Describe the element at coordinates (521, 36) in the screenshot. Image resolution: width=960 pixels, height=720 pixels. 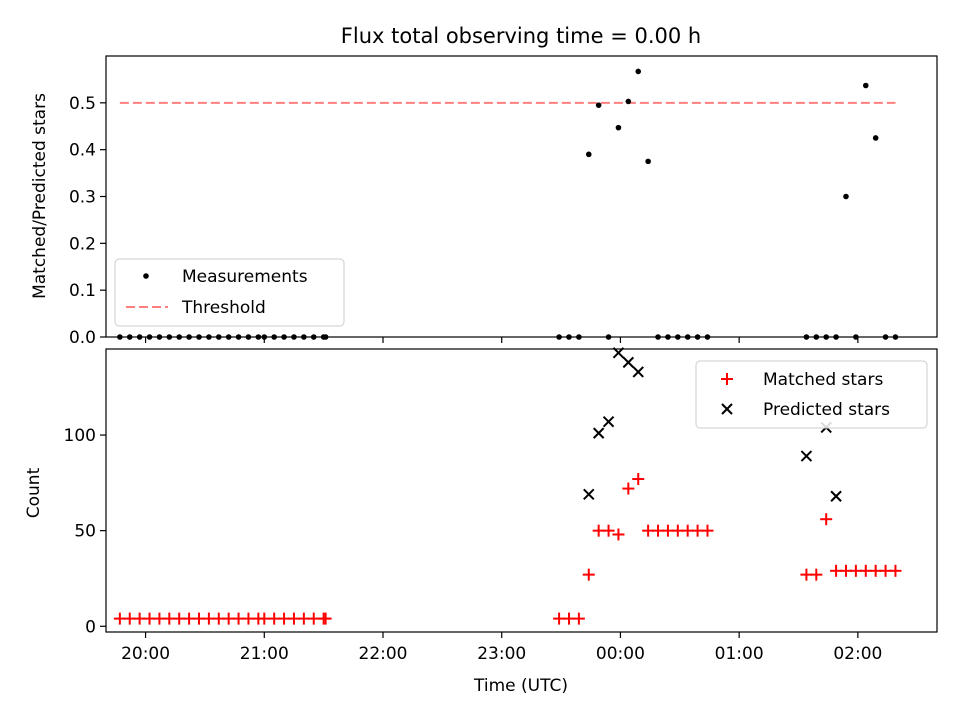
I see `chart-title: Flux total observing time = 0.00 h` at that location.